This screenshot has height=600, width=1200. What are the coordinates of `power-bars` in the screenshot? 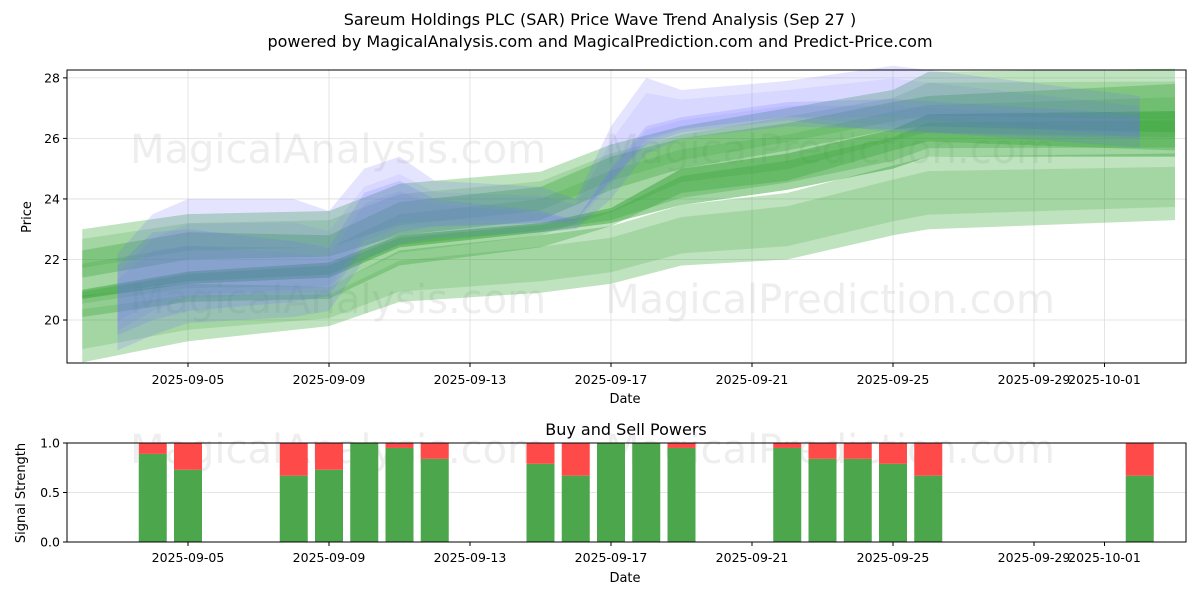 It's located at (646, 492).